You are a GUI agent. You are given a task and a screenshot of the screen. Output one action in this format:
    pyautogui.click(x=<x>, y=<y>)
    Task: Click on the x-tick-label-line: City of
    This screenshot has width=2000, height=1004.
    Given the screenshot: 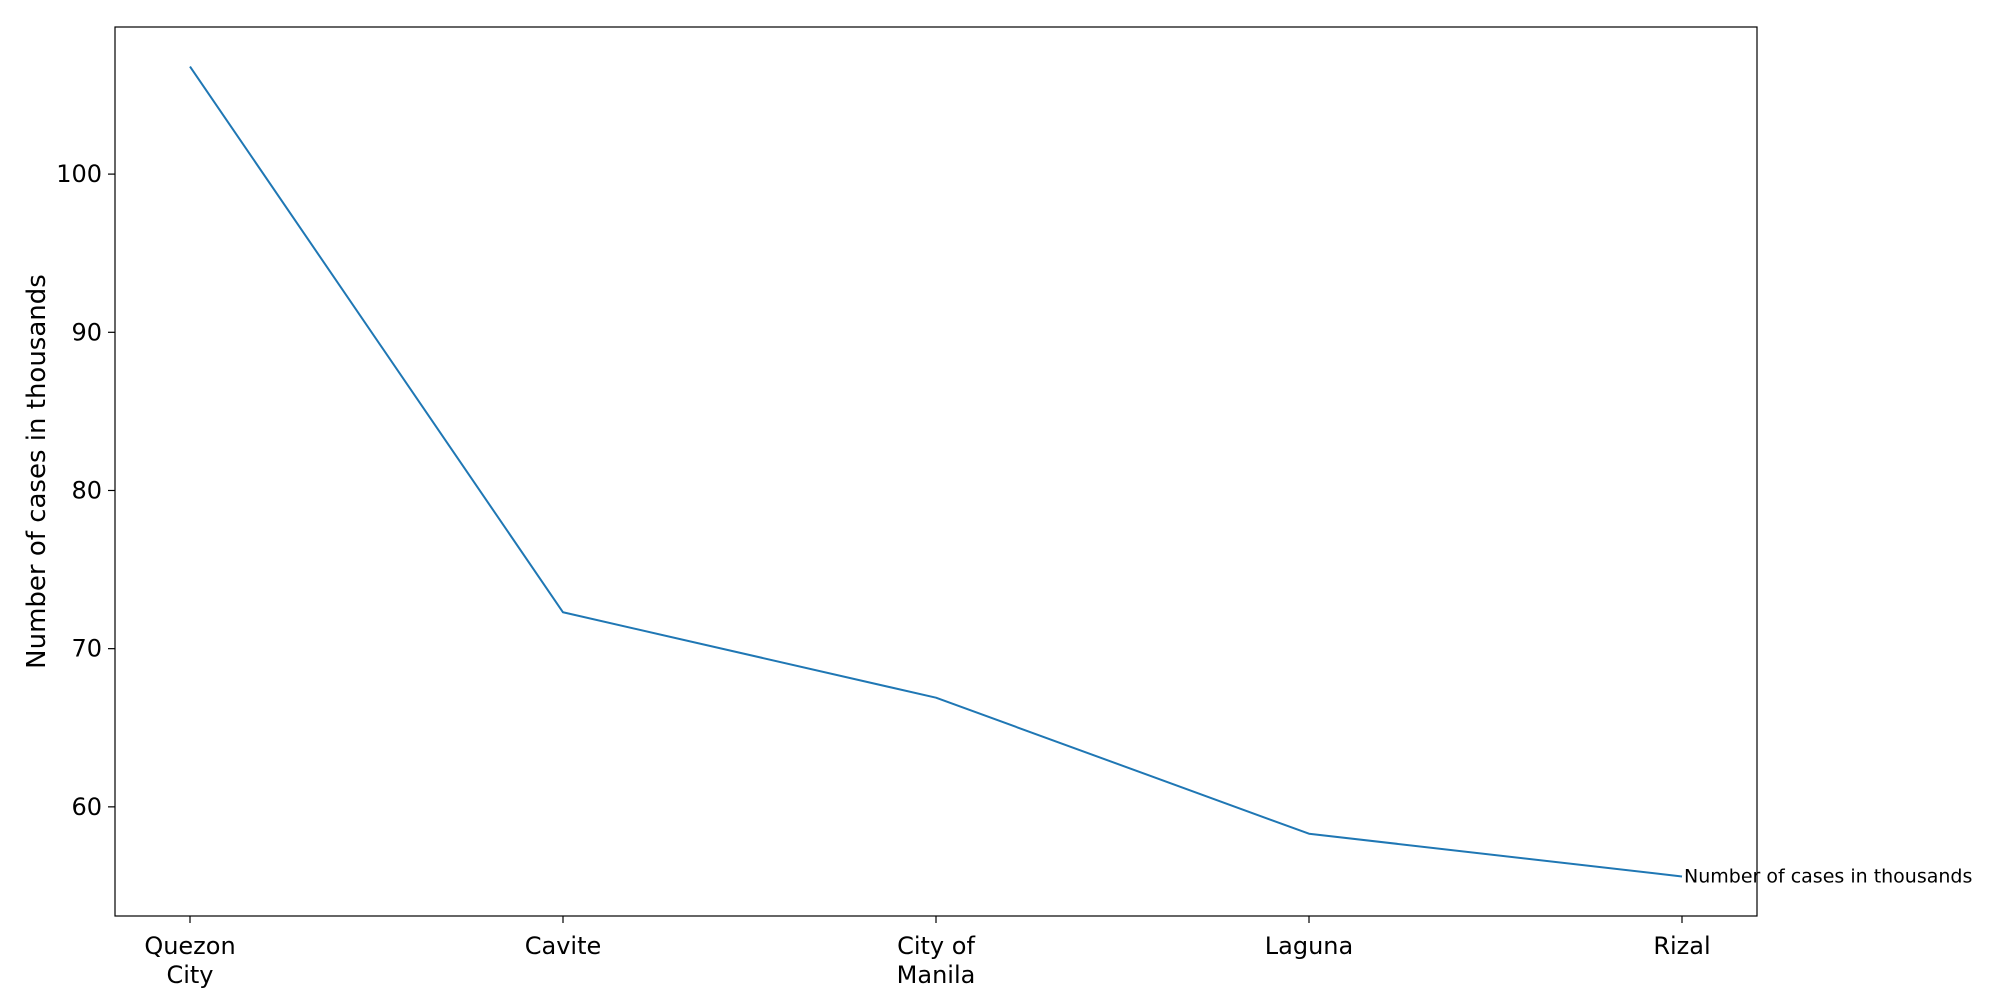 What is the action you would take?
    pyautogui.click(x=936, y=946)
    